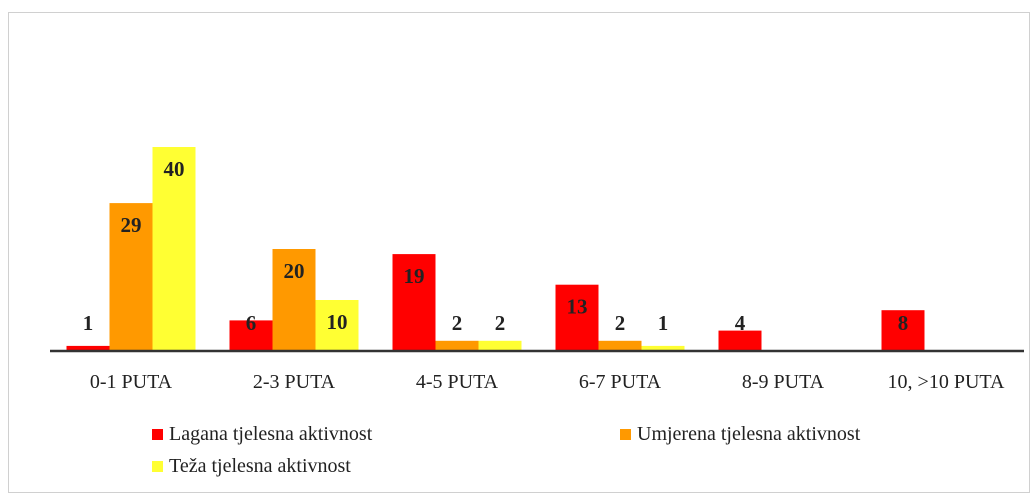 The height and width of the screenshot is (496, 1033). What do you see at coordinates (946, 382) in the screenshot?
I see `x-tick-label: 10, >10 PUTA` at bounding box center [946, 382].